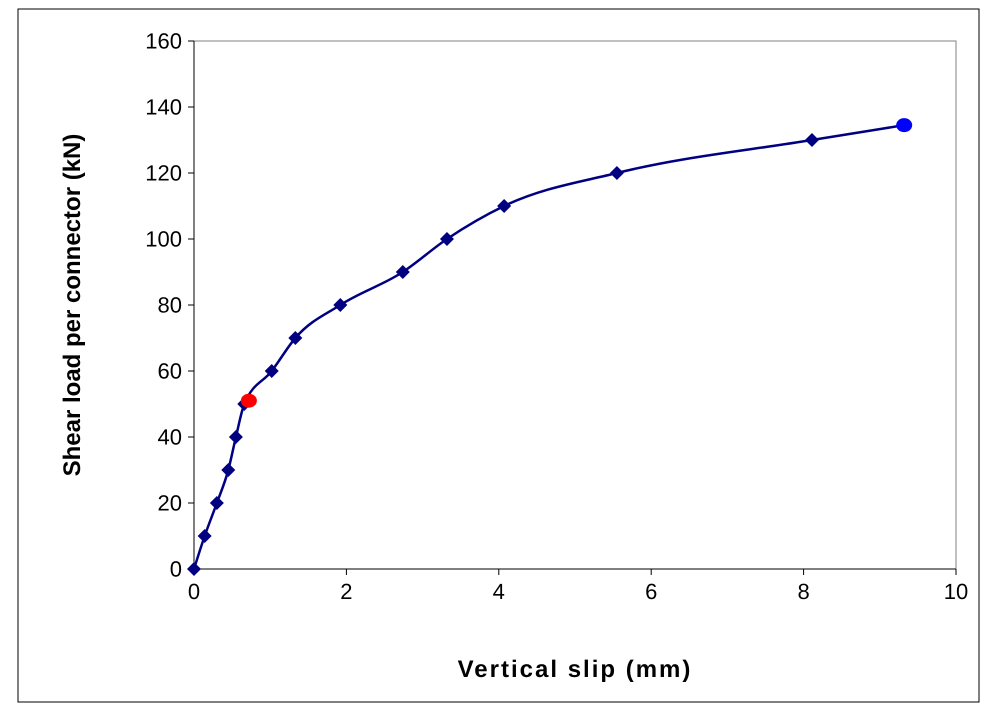 Image resolution: width=989 pixels, height=711 pixels. What do you see at coordinates (163, 107) in the screenshot?
I see `y-tick-label: 140` at bounding box center [163, 107].